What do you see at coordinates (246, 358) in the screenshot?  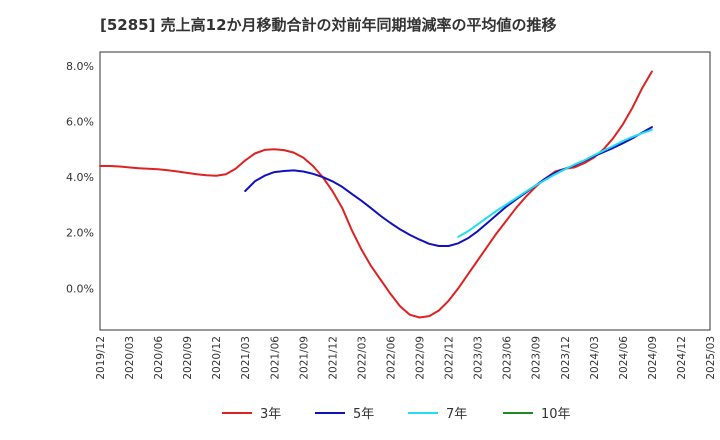 I see `x-tick-label: 2021/03` at bounding box center [246, 358].